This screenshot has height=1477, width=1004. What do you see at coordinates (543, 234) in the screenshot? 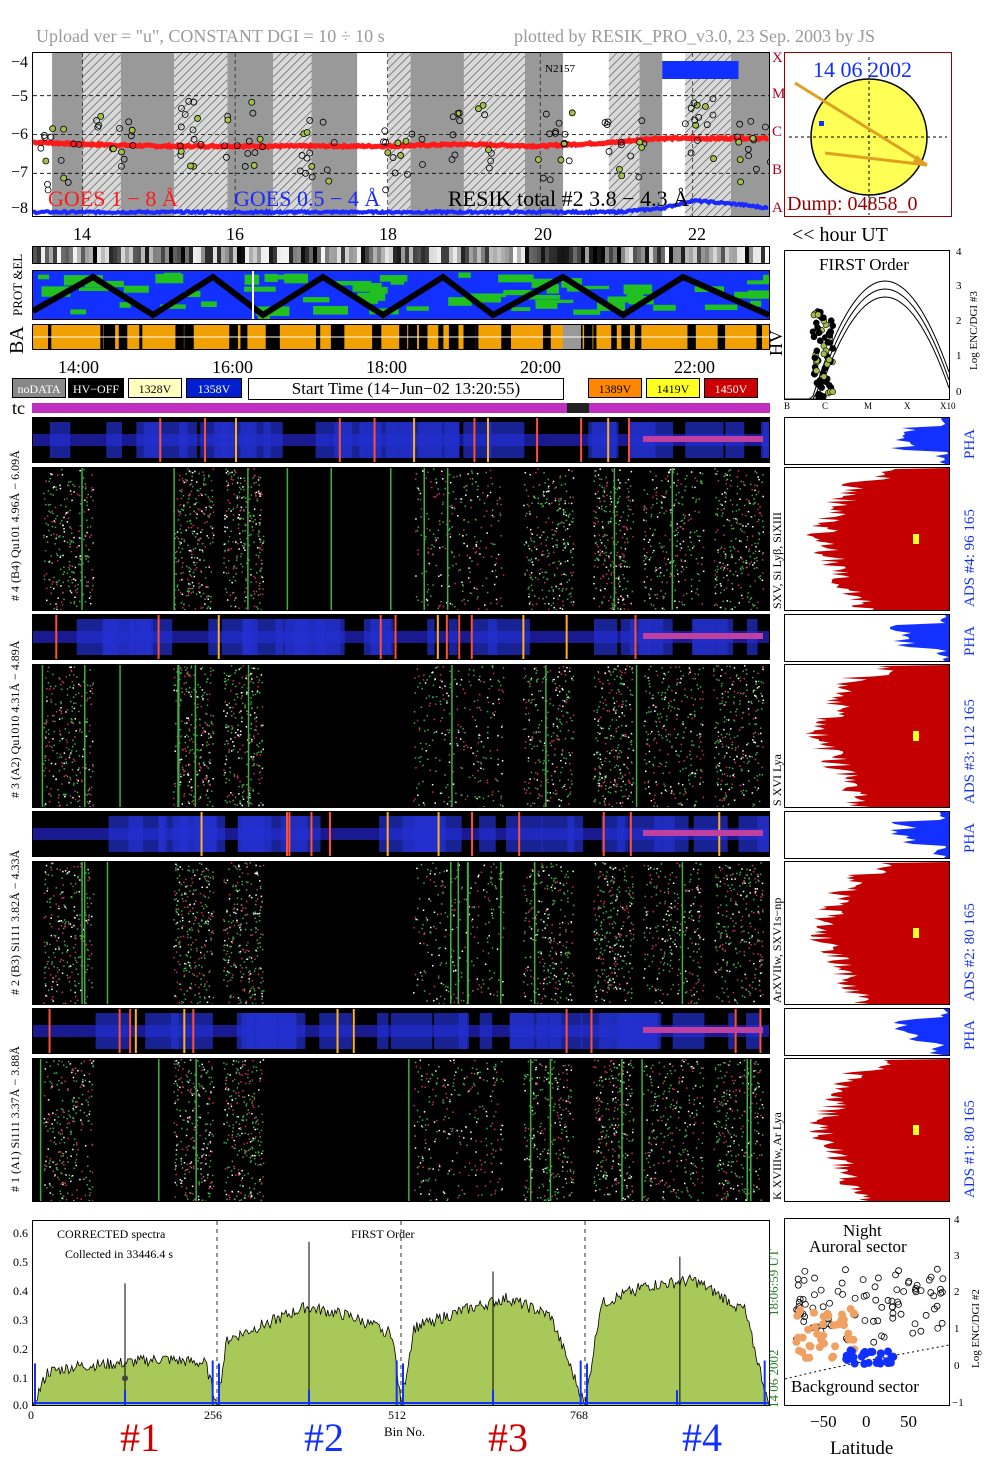
I see `hour-tick: 20` at bounding box center [543, 234].